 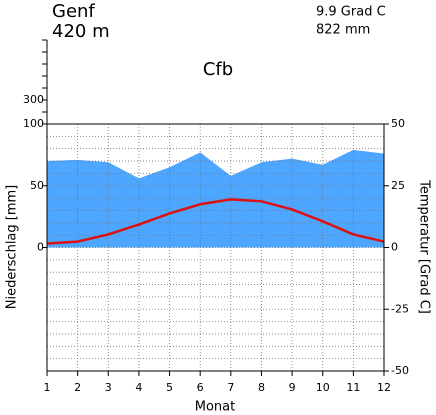 What do you see at coordinates (218, 69) in the screenshot?
I see `climate-class: Cfb` at bounding box center [218, 69].